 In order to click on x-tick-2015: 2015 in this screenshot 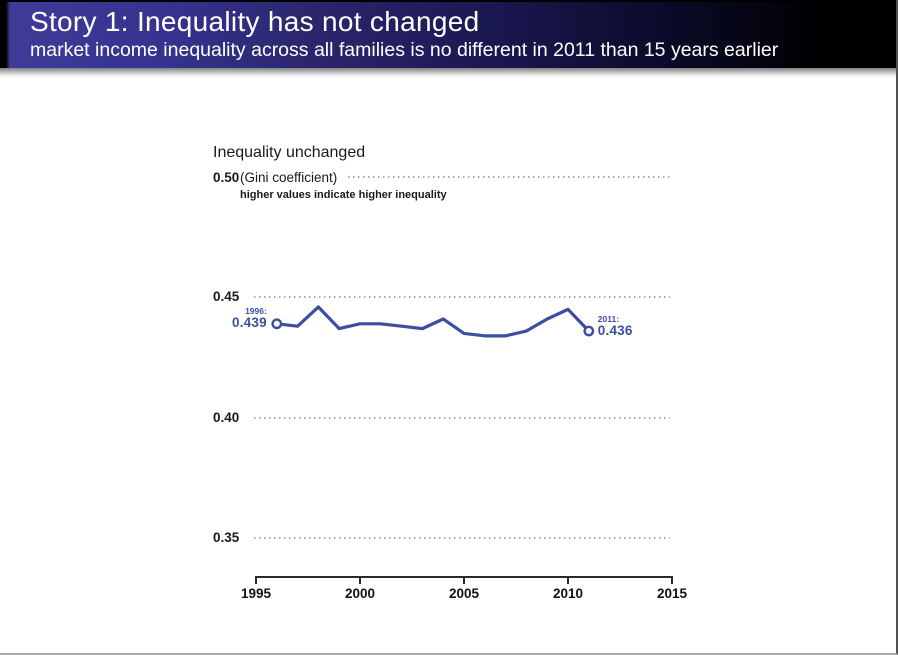, I will do `click(672, 593)`.